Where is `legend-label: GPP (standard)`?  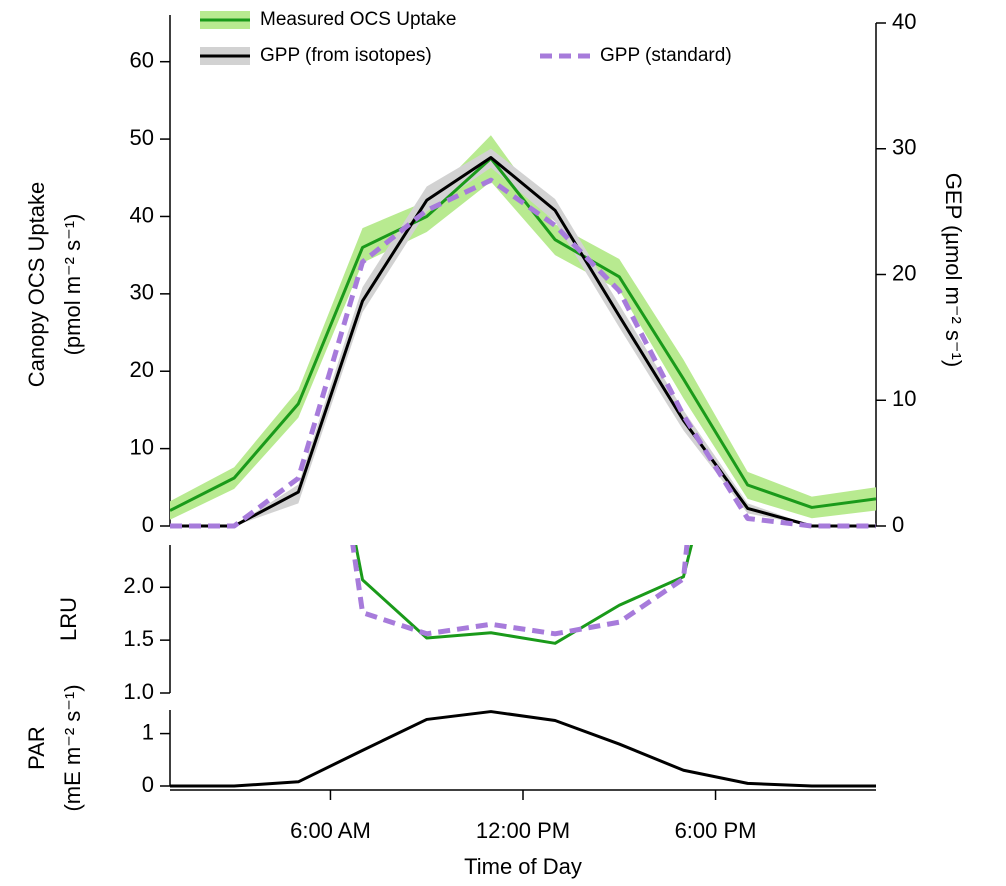 legend-label: GPP (standard) is located at coordinates (666, 55).